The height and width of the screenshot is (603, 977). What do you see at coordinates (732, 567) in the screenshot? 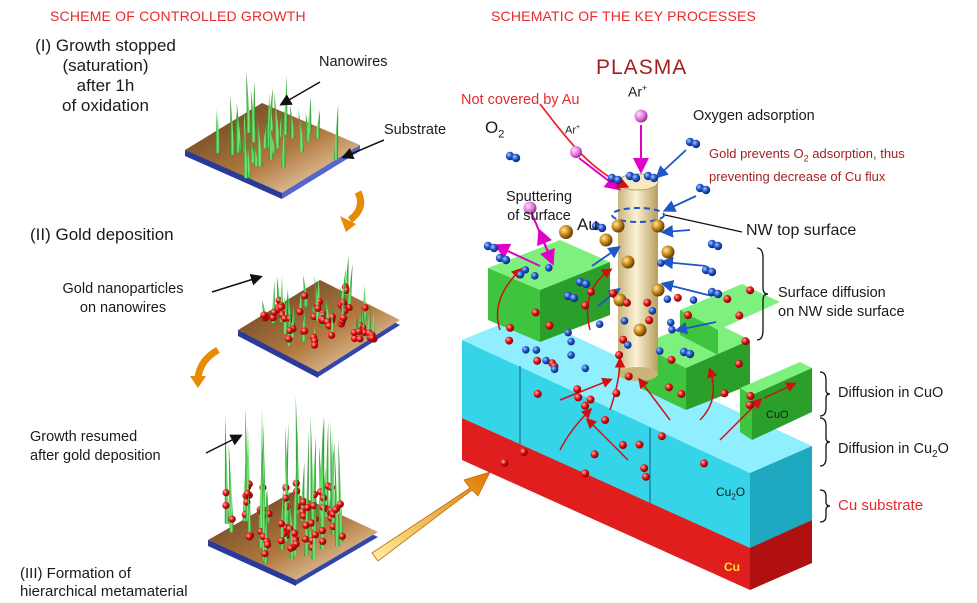
I see `block-cu-label: Cu` at bounding box center [732, 567].